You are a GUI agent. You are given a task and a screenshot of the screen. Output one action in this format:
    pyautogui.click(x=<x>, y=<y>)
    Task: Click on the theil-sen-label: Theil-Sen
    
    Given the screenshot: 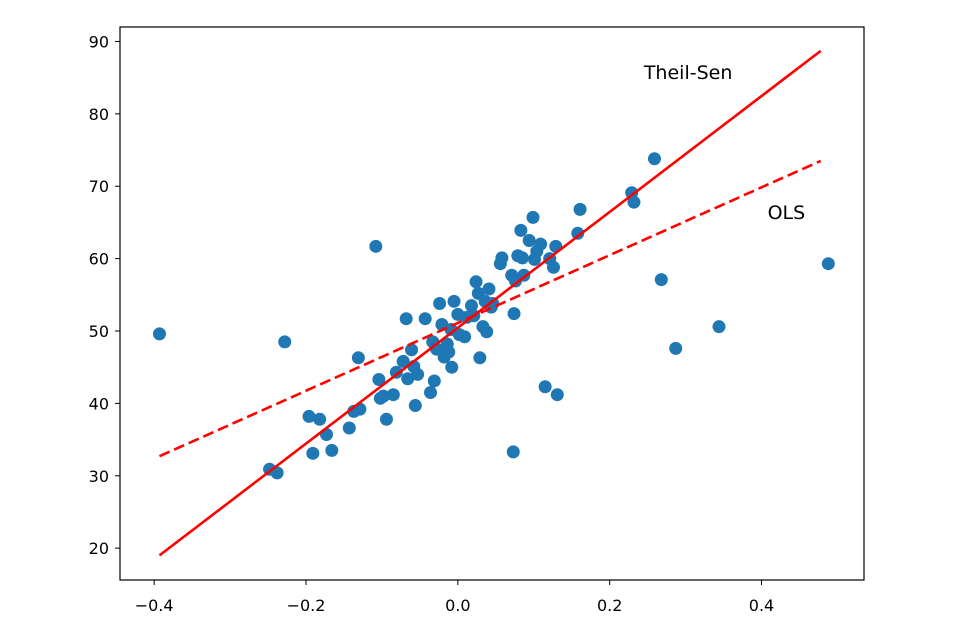 What is the action you would take?
    pyautogui.click(x=688, y=73)
    